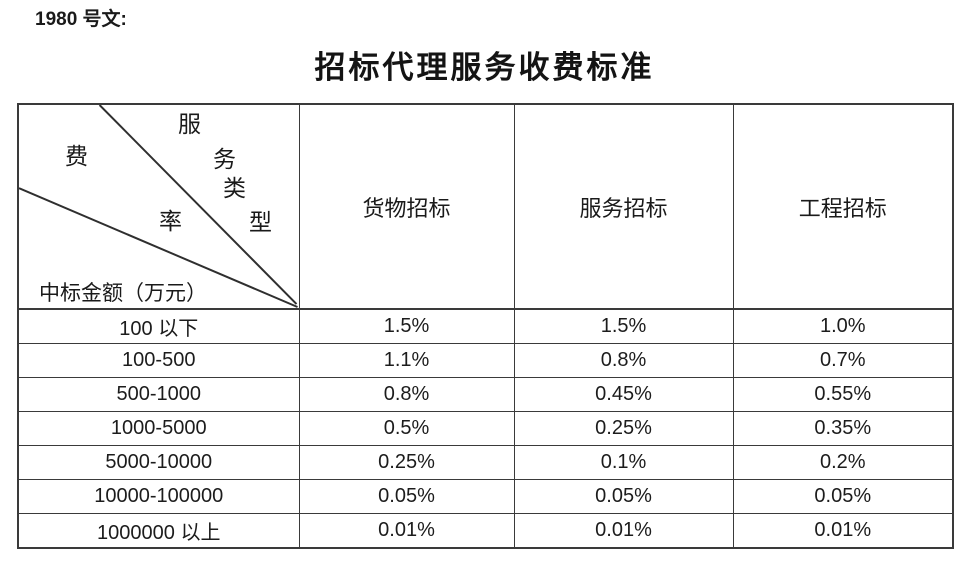 This screenshot has width=976, height=581. I want to click on diagonal-divider-lines, so click(158, 206).